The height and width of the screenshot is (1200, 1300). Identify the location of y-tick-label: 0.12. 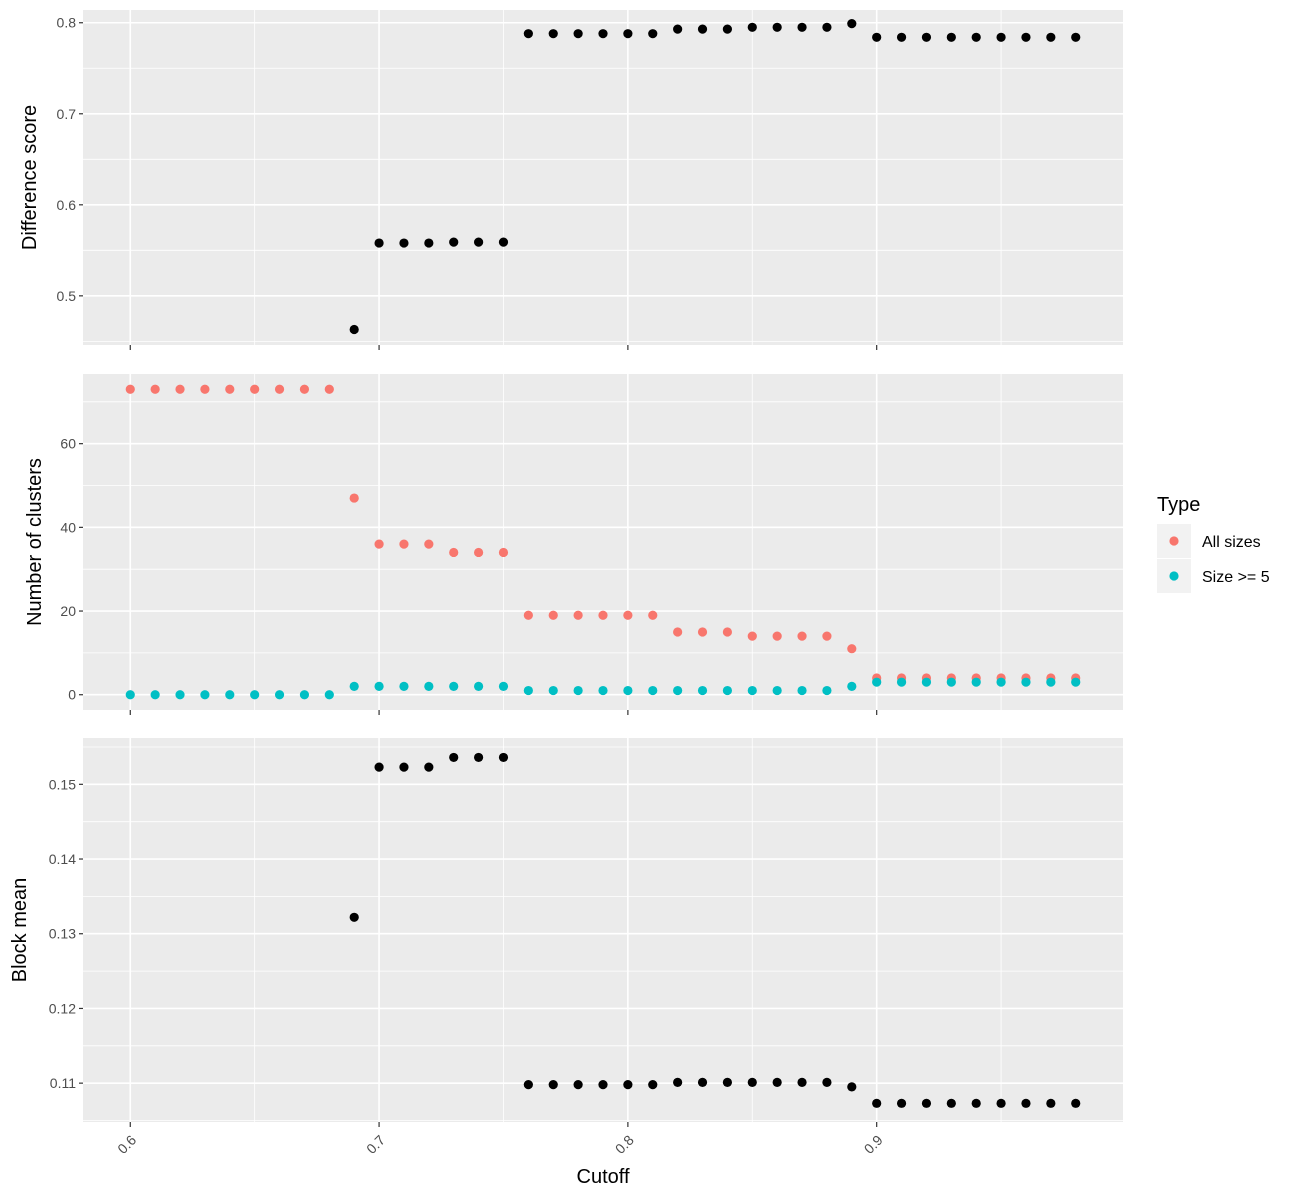
(62, 1008).